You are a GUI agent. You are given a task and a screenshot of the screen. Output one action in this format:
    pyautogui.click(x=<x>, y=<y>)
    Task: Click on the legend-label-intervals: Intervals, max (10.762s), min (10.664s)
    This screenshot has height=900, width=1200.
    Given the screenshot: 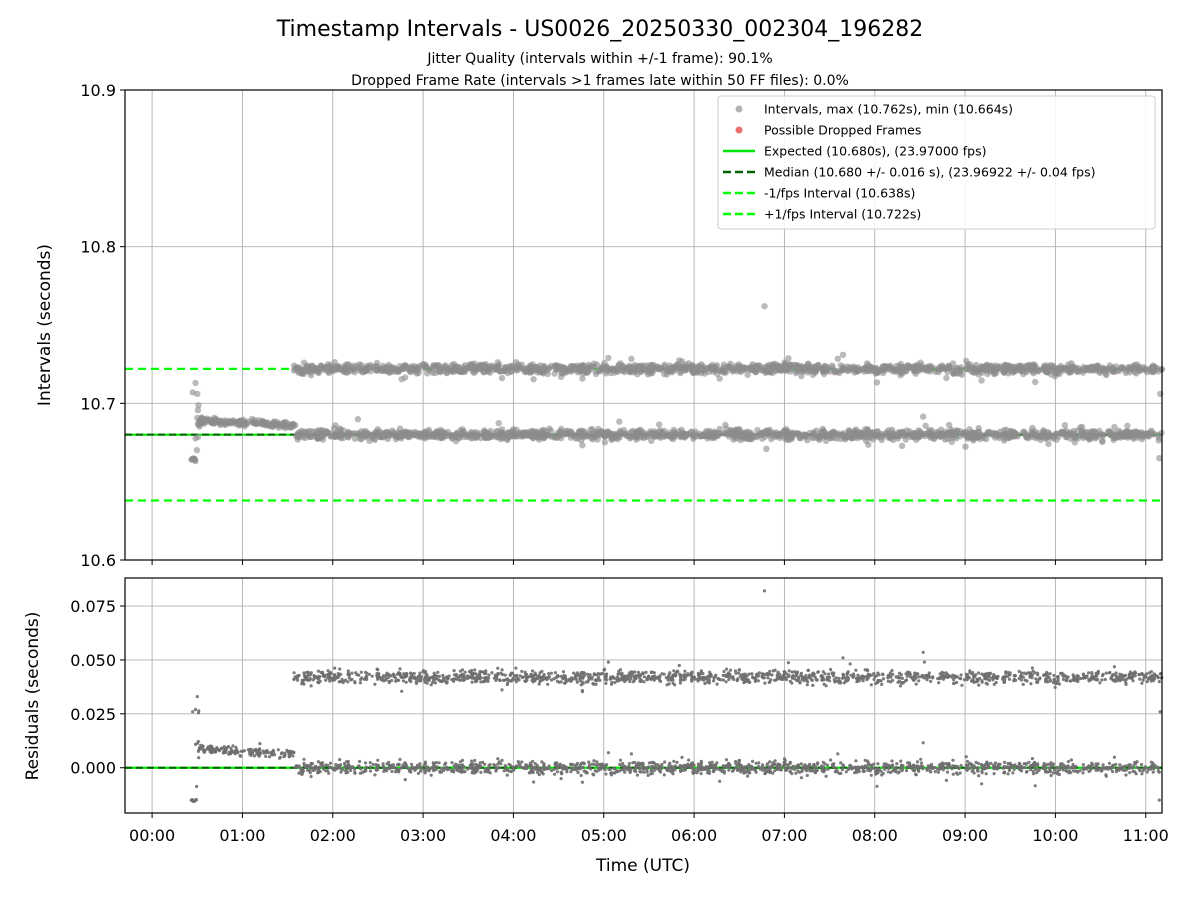 What is the action you would take?
    pyautogui.click(x=888, y=109)
    